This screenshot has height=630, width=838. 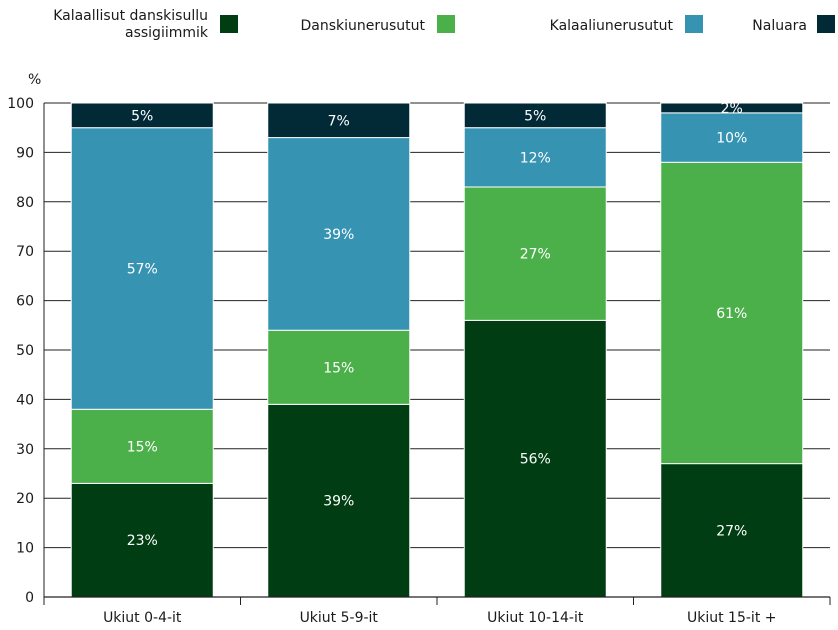 I want to click on legend-item: Kalaaliunerusutut, so click(x=626, y=24).